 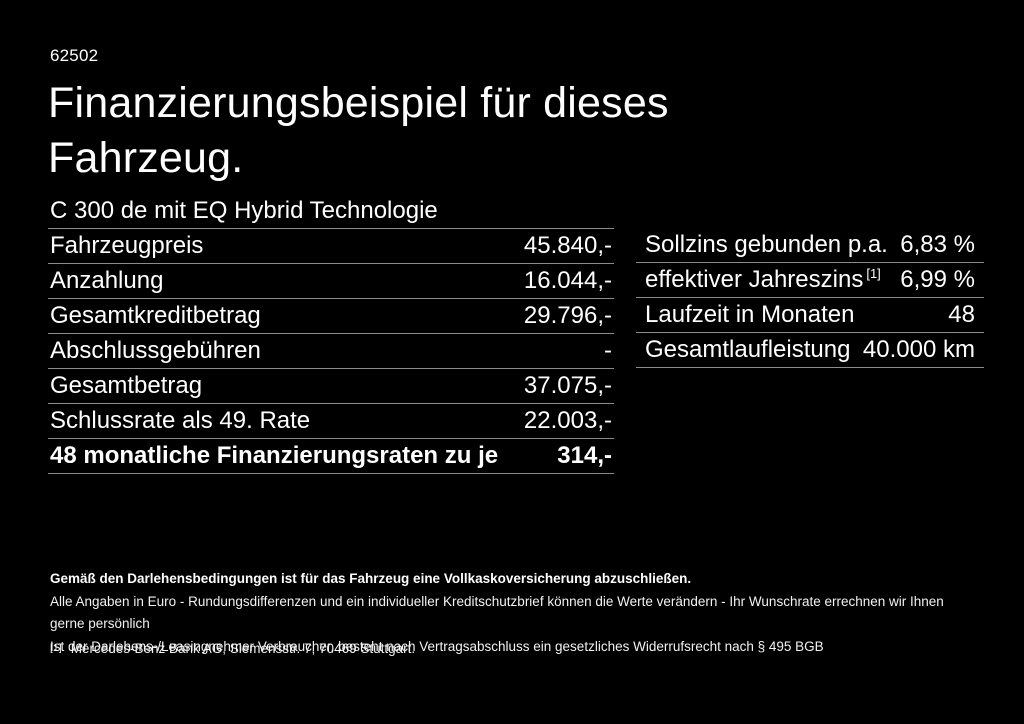 What do you see at coordinates (748, 349) in the screenshot?
I see `row-label: Gesamtlaufleistung` at bounding box center [748, 349].